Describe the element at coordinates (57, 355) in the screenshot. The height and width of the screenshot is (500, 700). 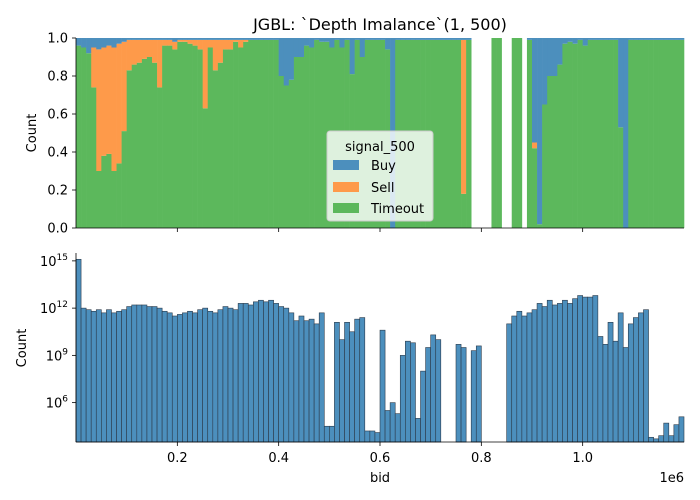
I see `bottom-y-tick-label: 109` at that location.